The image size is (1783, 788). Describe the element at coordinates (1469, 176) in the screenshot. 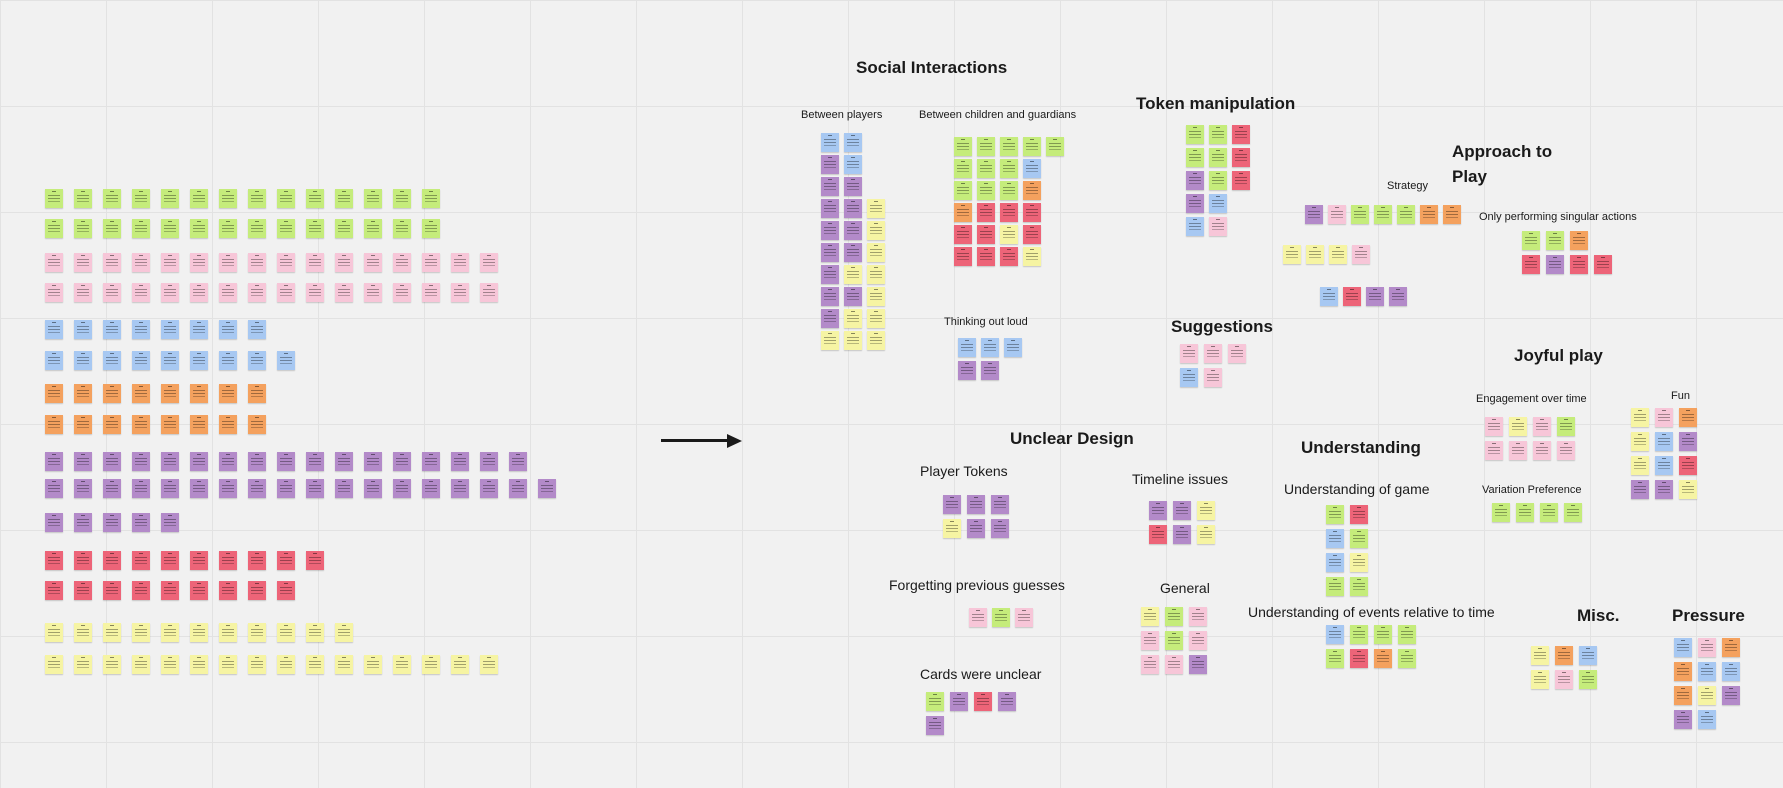

I see `heading-approach-to-play-line2: Play` at that location.